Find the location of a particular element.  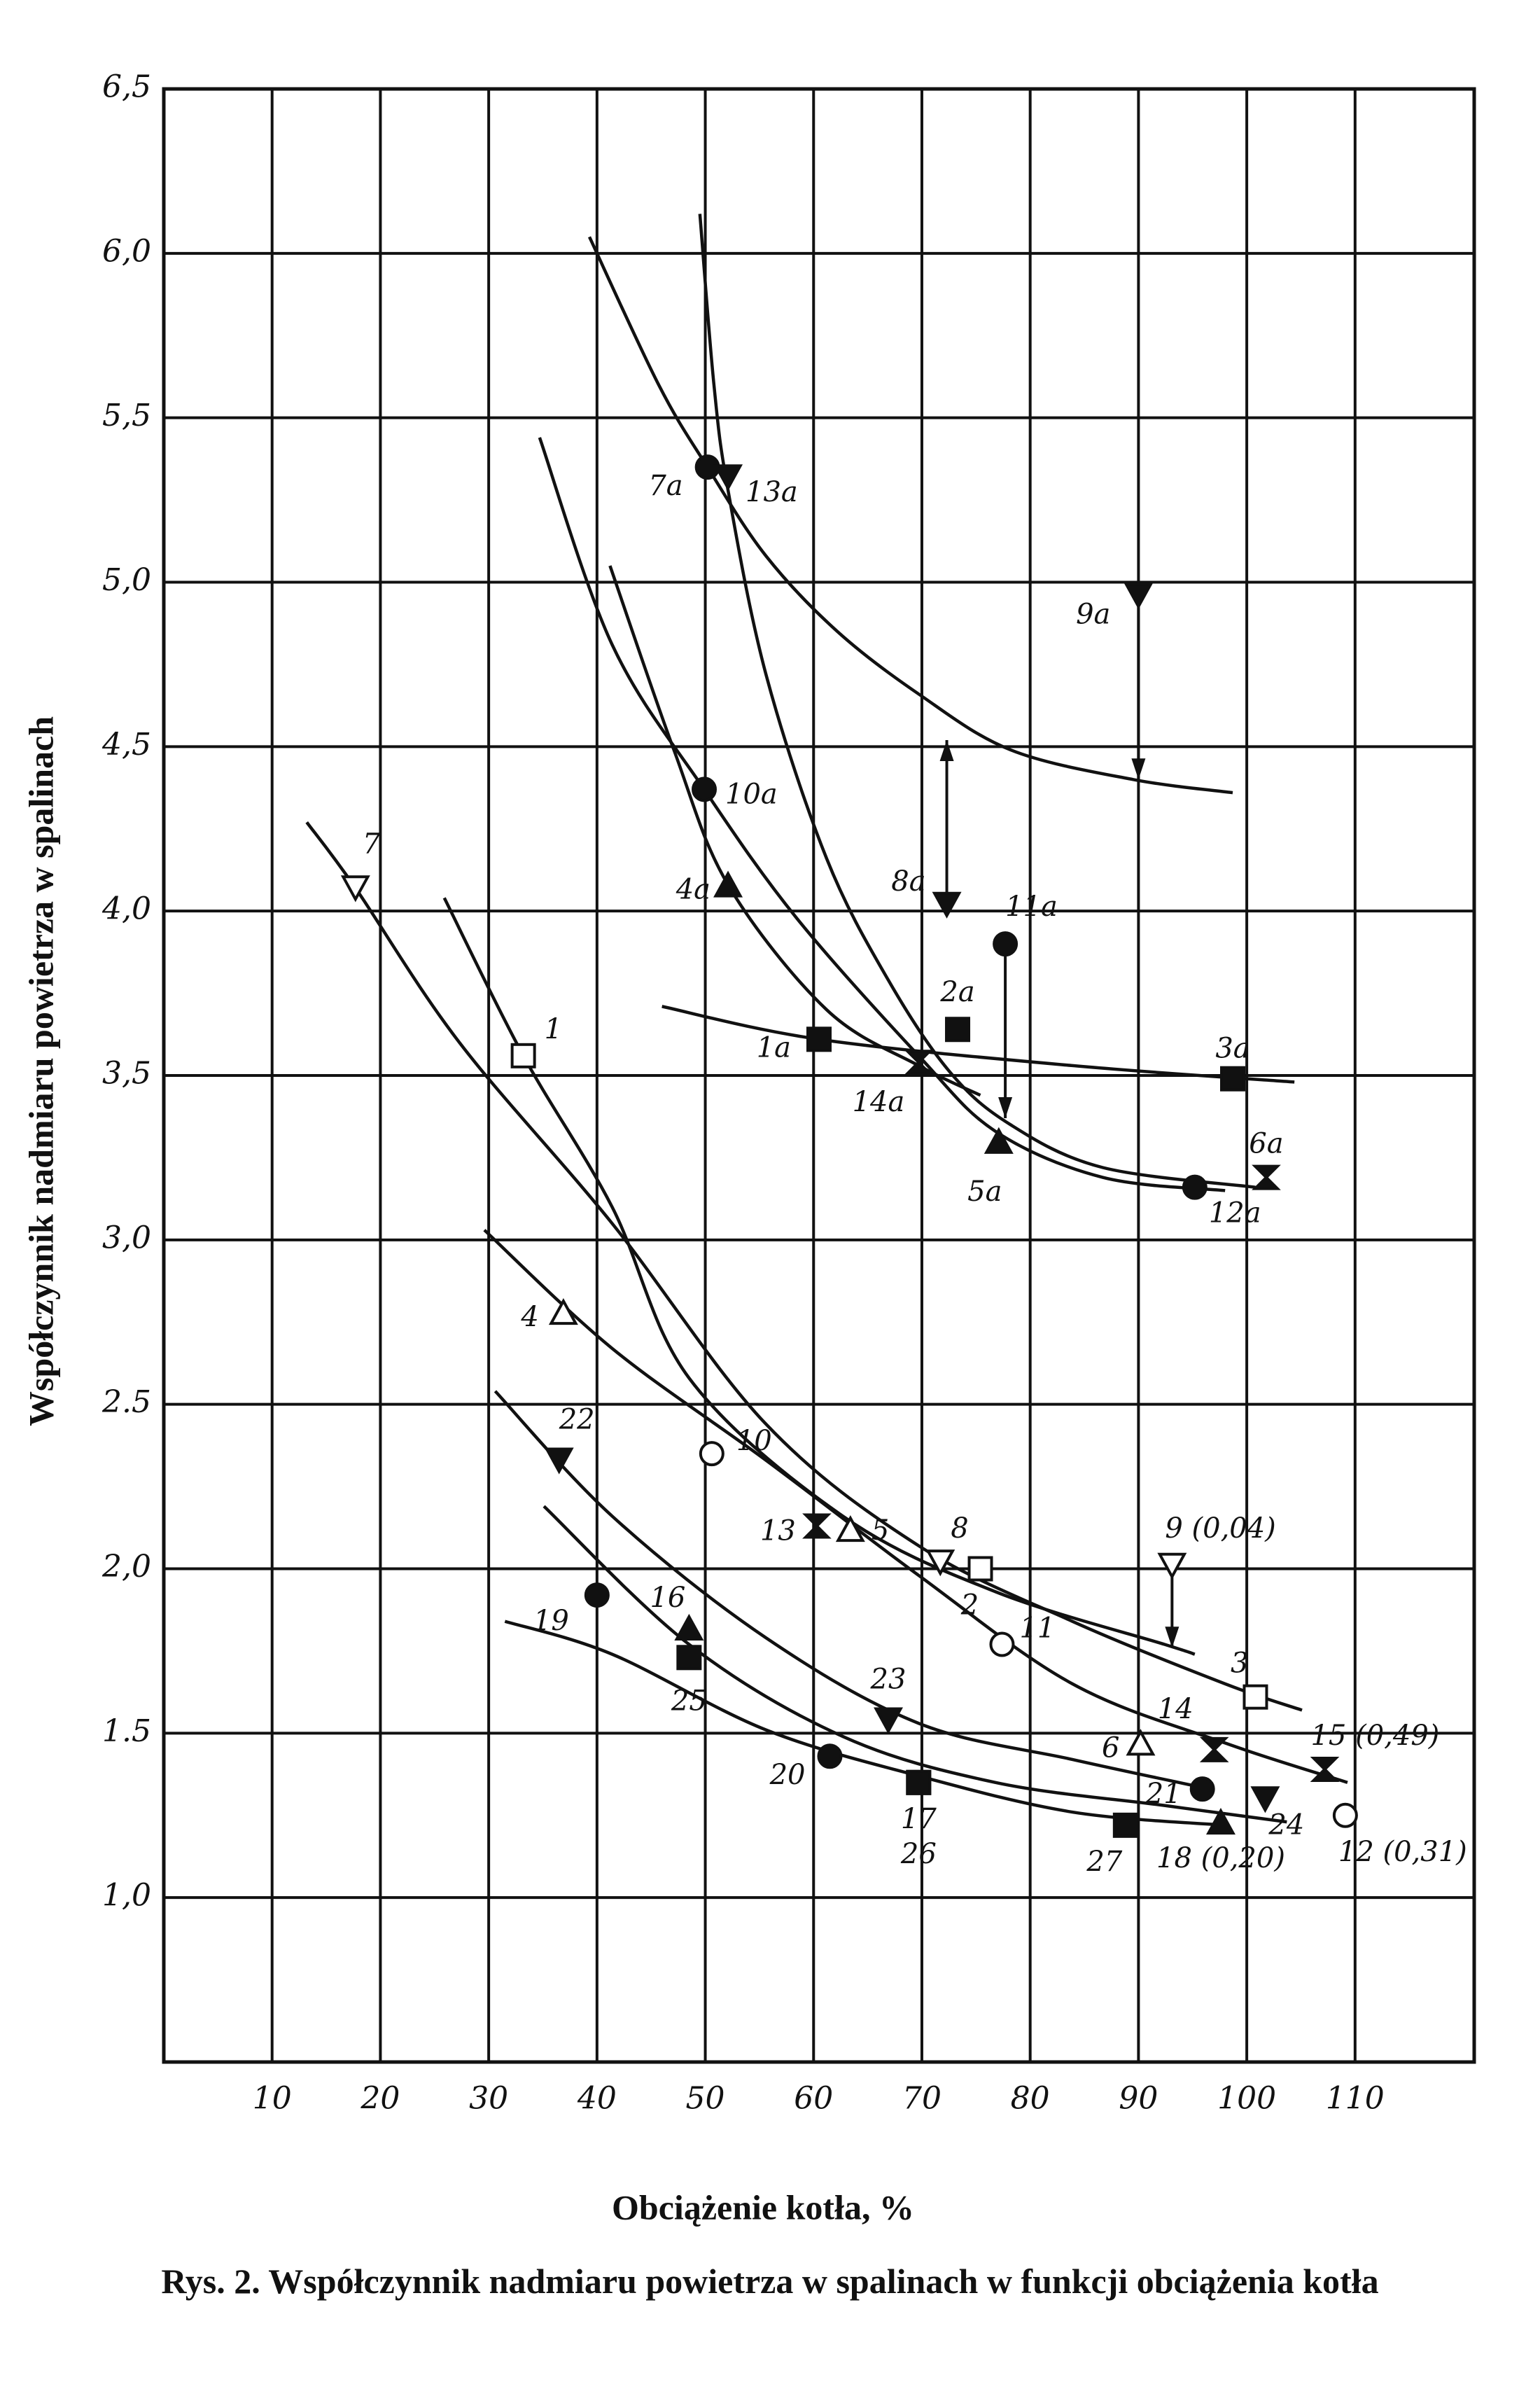

y-tick-label: 2,0 is located at coordinates (126, 1567).